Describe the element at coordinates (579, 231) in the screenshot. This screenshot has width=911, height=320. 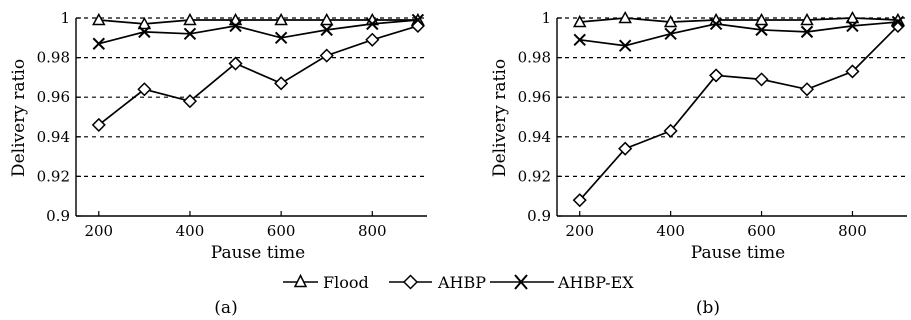
I see `x-tick-label-b: 200` at that location.